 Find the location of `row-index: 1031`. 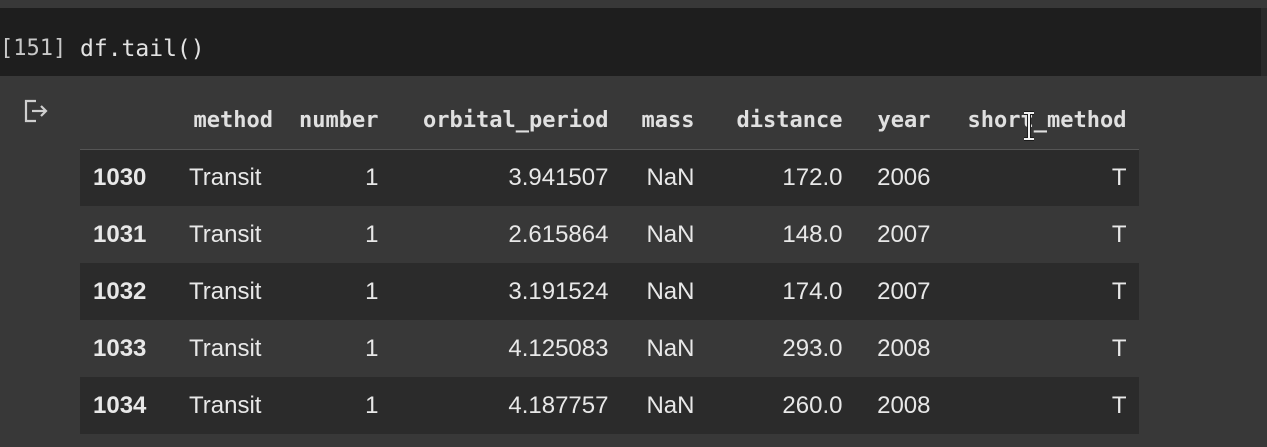

row-index: 1031 is located at coordinates (120, 234).